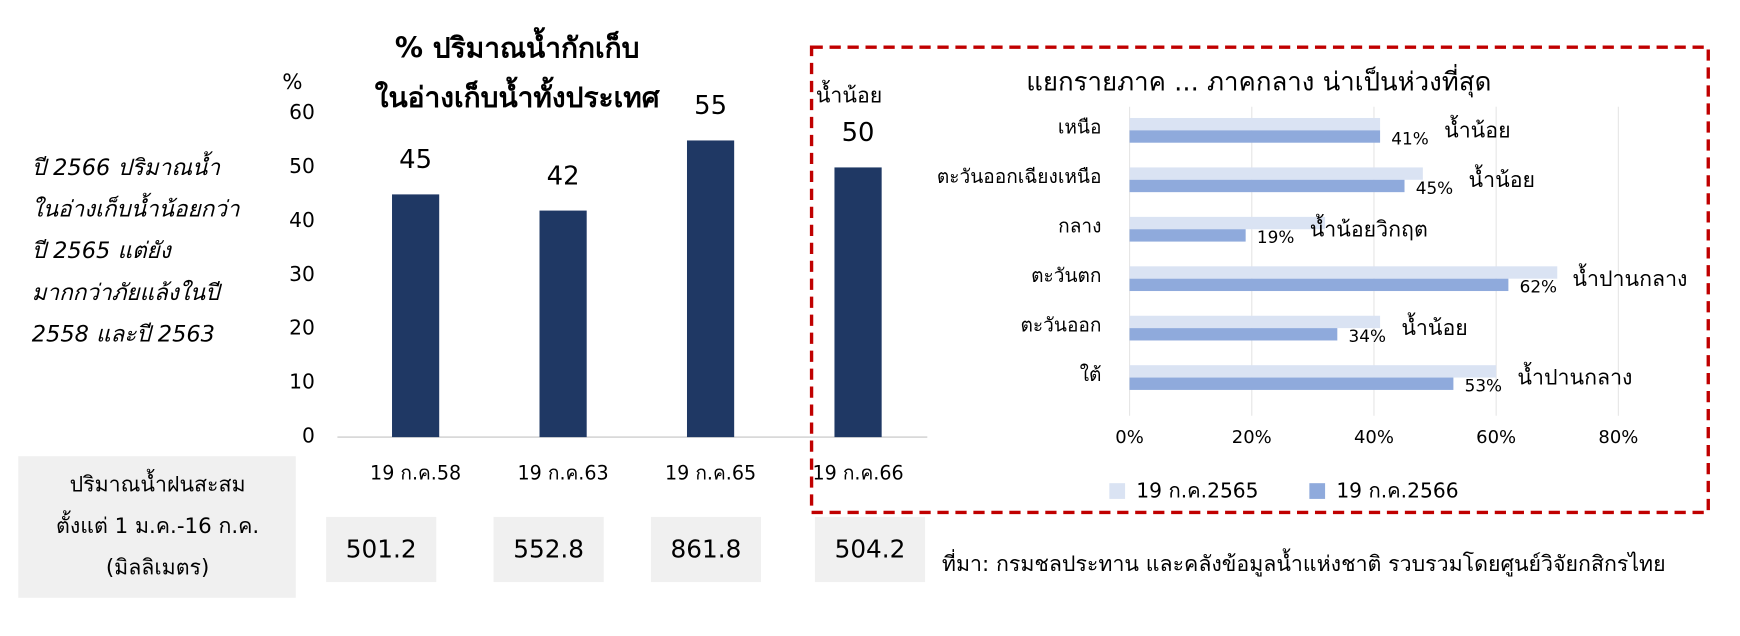 This screenshot has height=636, width=1740. Describe the element at coordinates (415, 160) in the screenshot. I see `value-label: 45` at that location.